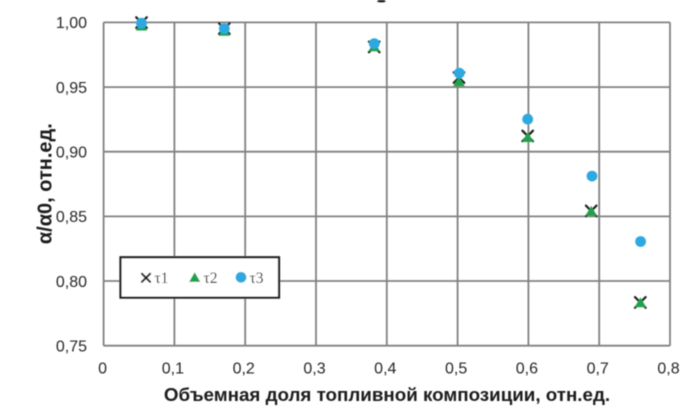 This screenshot has width=700, height=413. Describe the element at coordinates (71, 153) in the screenshot. I see `svg-text: 0,90` at that location.